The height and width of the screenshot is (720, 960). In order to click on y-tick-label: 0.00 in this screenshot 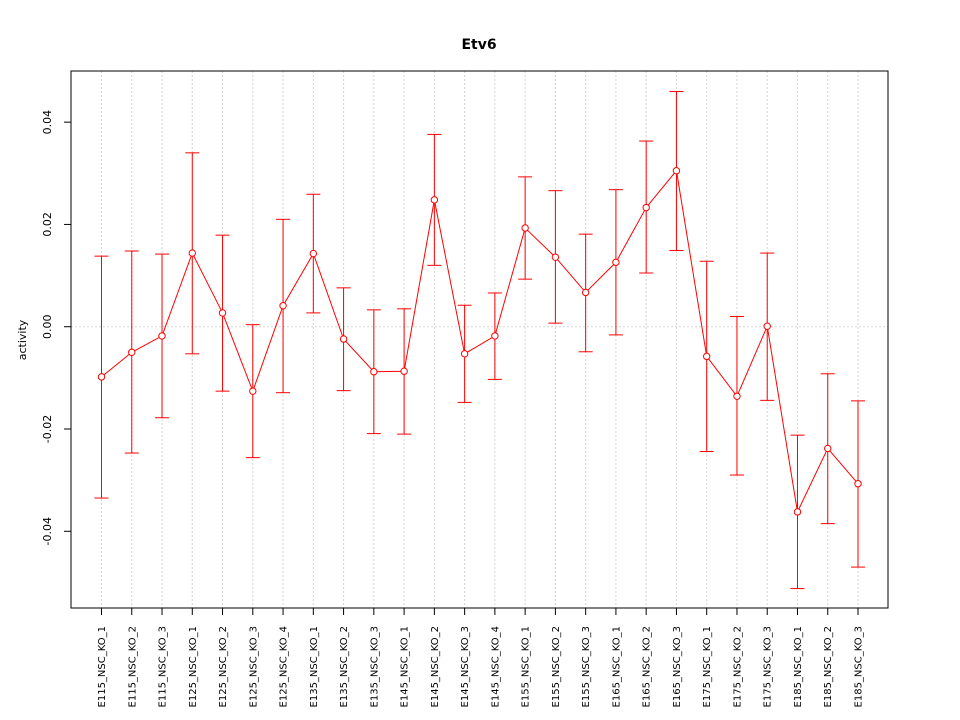, I will do `click(47, 326)`.